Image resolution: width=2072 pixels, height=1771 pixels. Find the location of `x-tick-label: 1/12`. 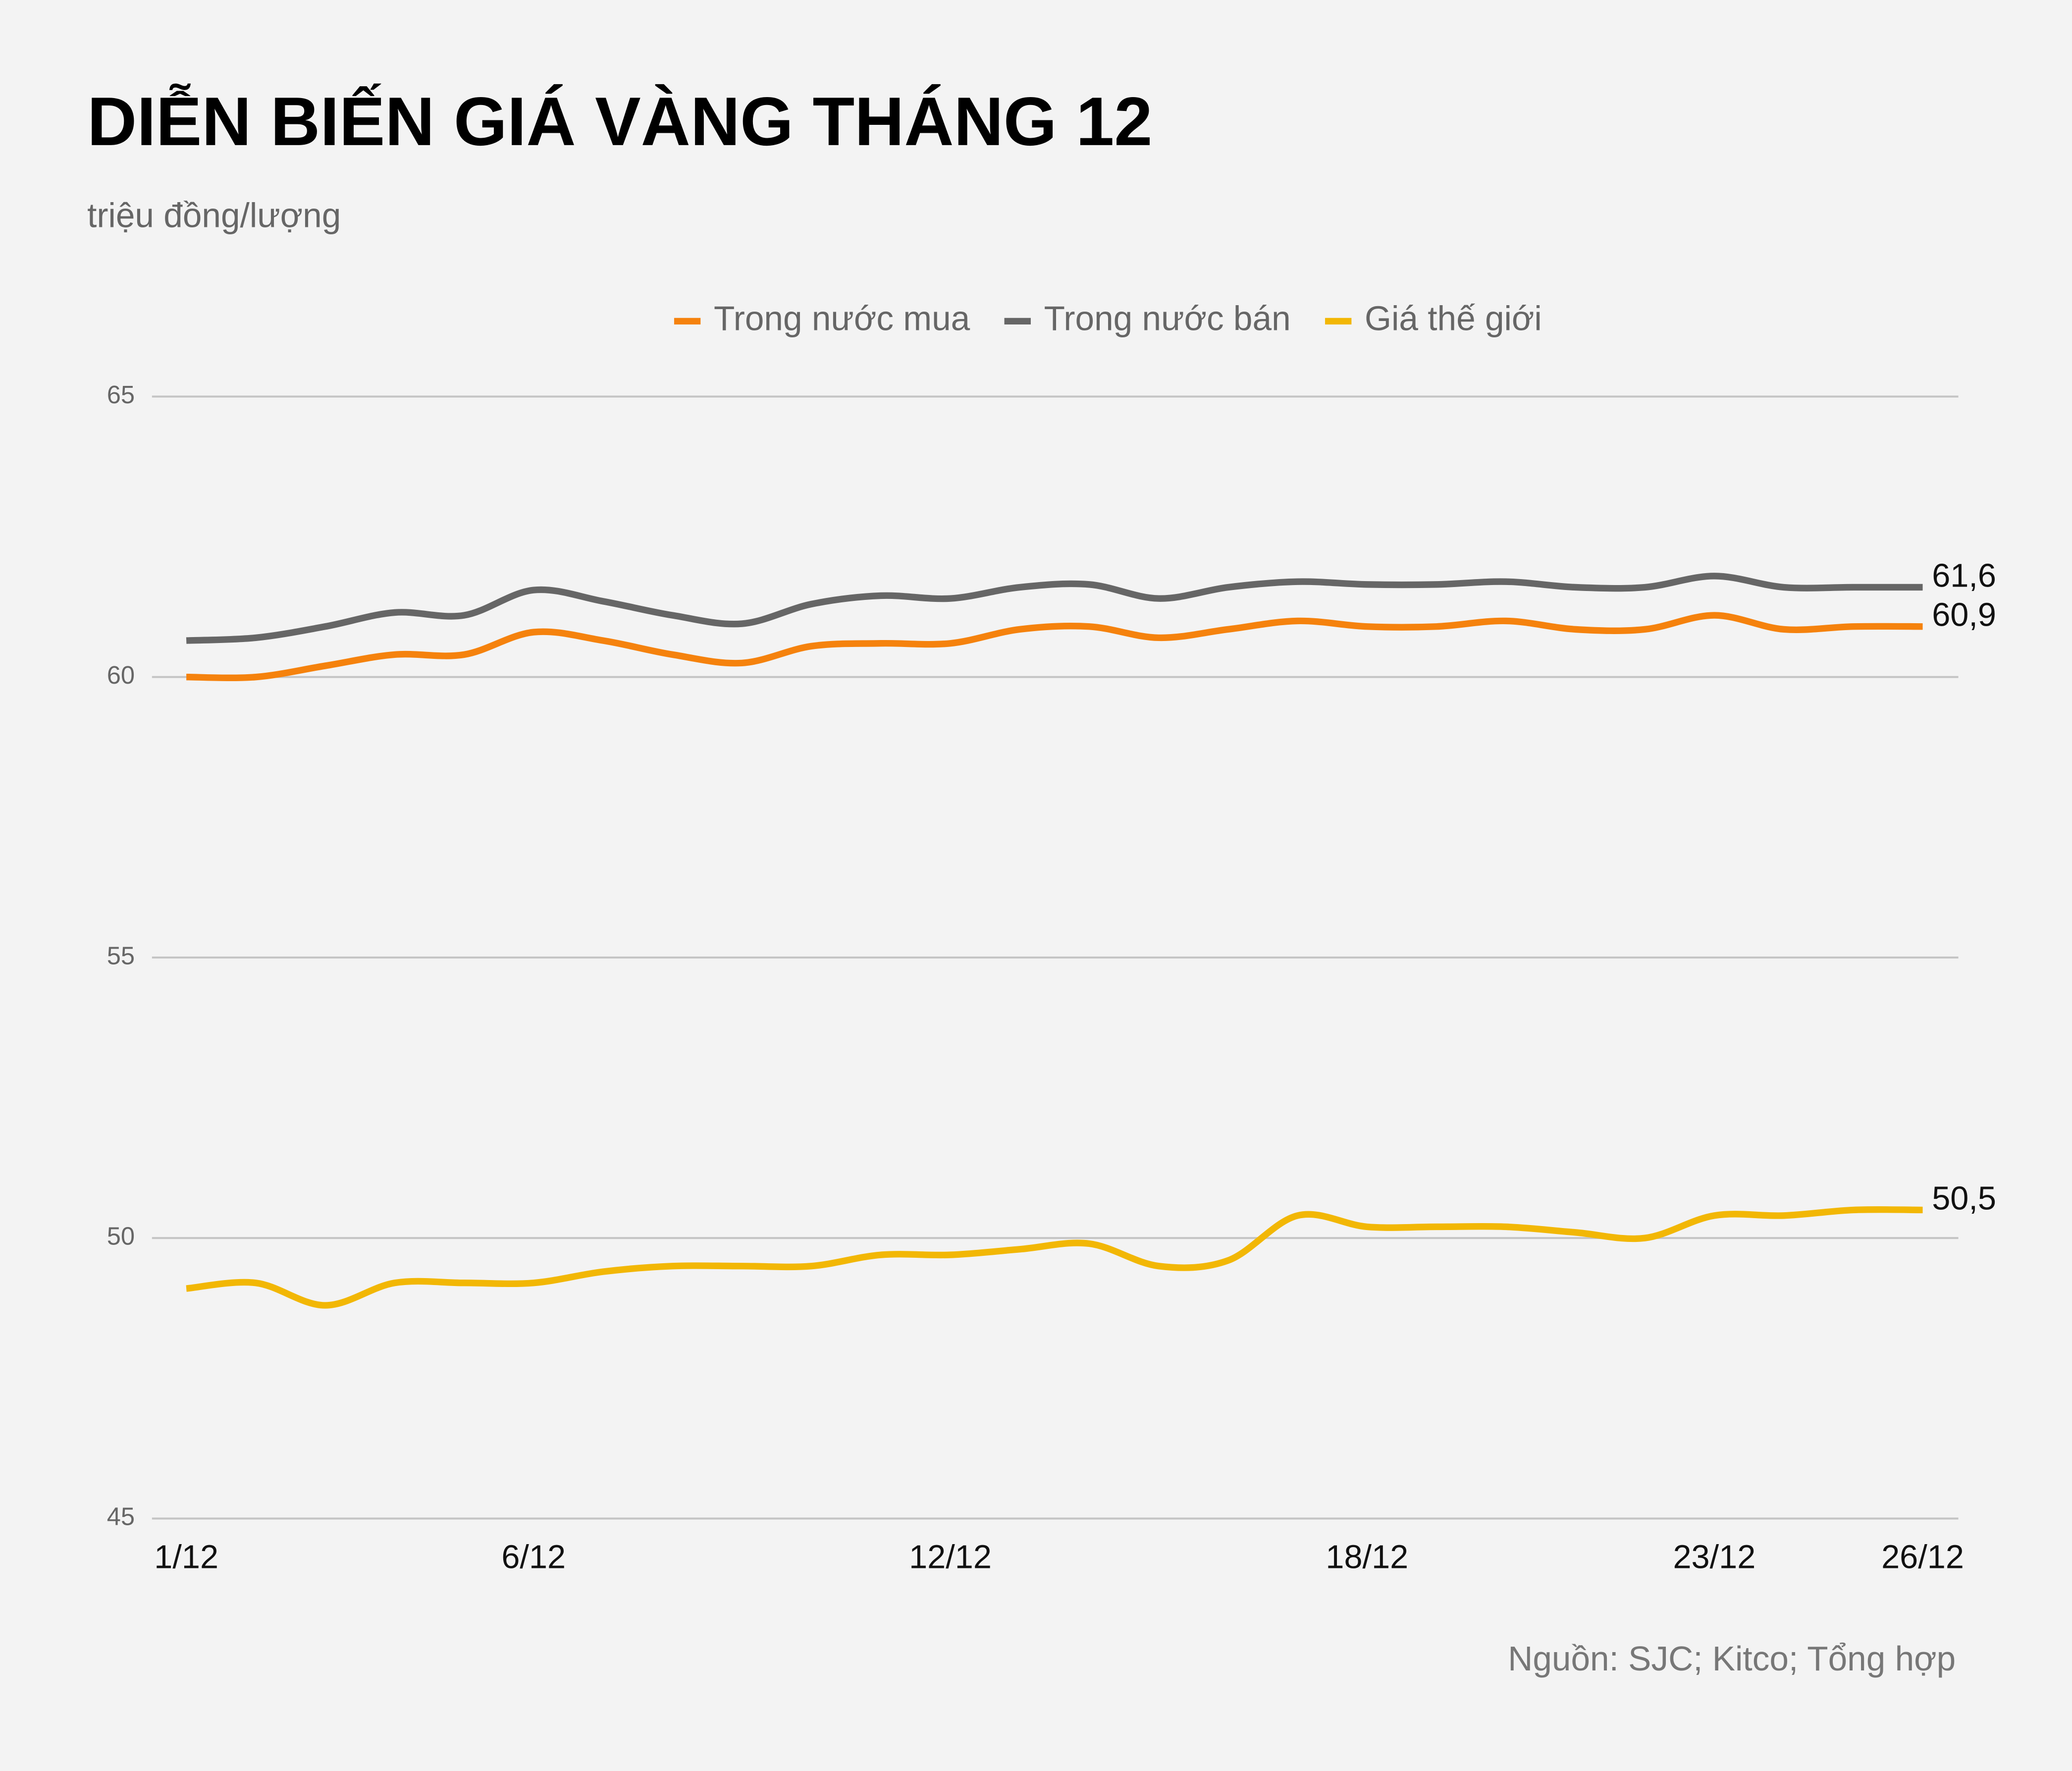

x-tick-label: 1/12 is located at coordinates (186, 1557).